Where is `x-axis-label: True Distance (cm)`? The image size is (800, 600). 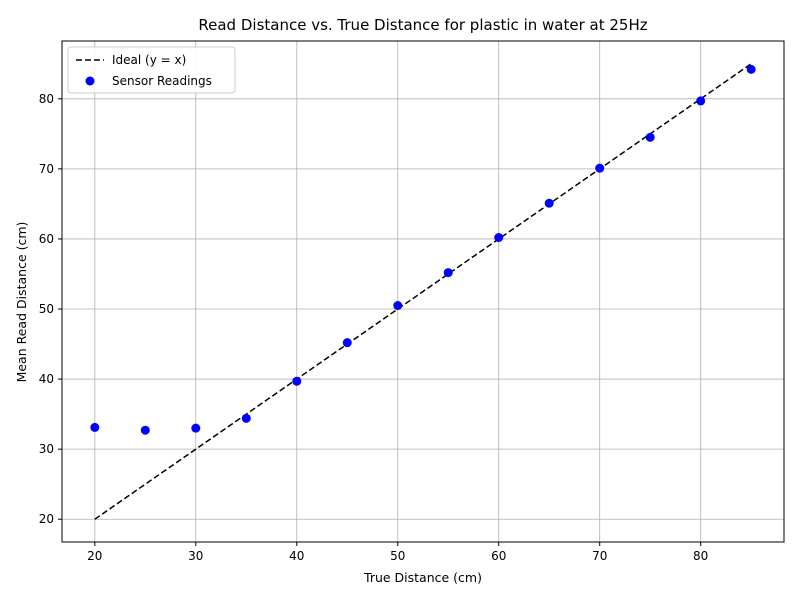
x-axis-label: True Distance (cm) is located at coordinates (422, 577).